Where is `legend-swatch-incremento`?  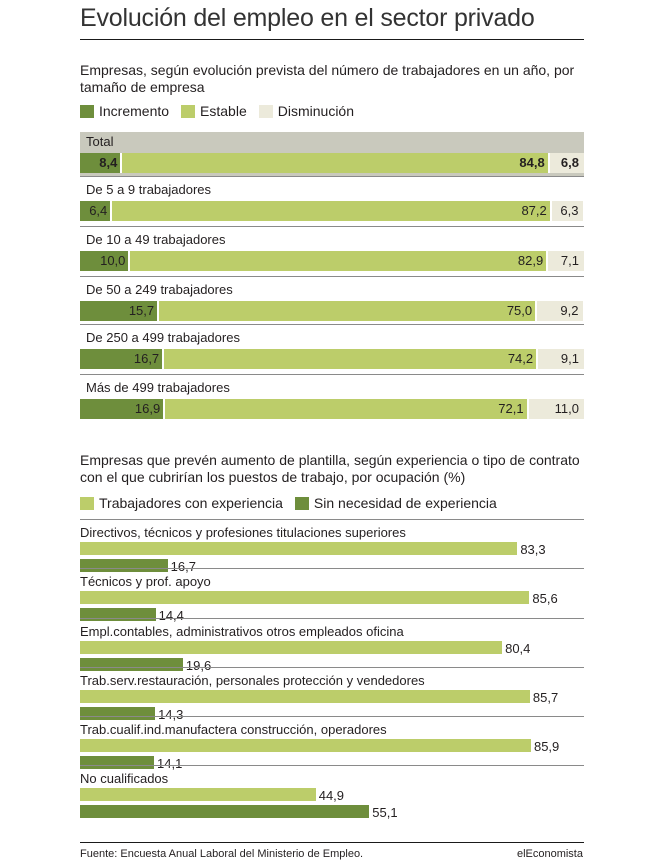 legend-swatch-incremento is located at coordinates (87, 111).